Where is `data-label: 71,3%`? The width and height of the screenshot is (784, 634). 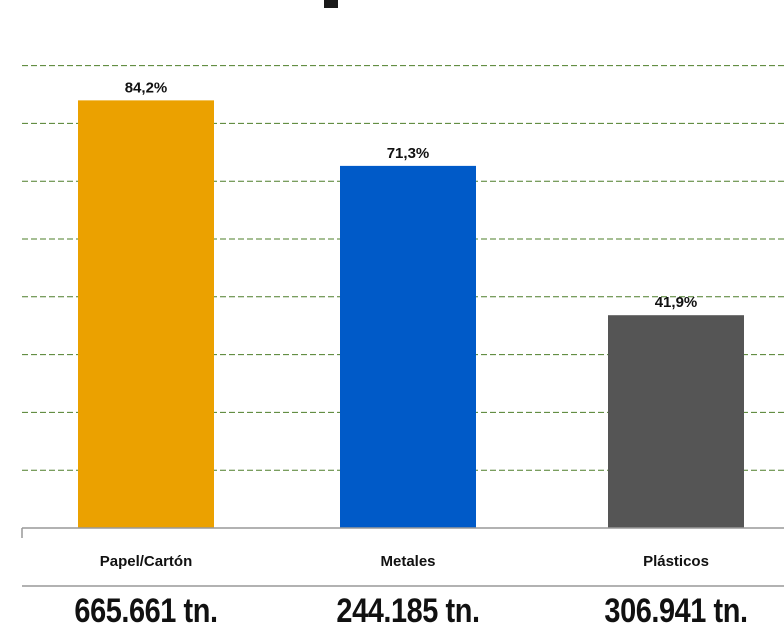
data-label: 71,3% is located at coordinates (408, 153).